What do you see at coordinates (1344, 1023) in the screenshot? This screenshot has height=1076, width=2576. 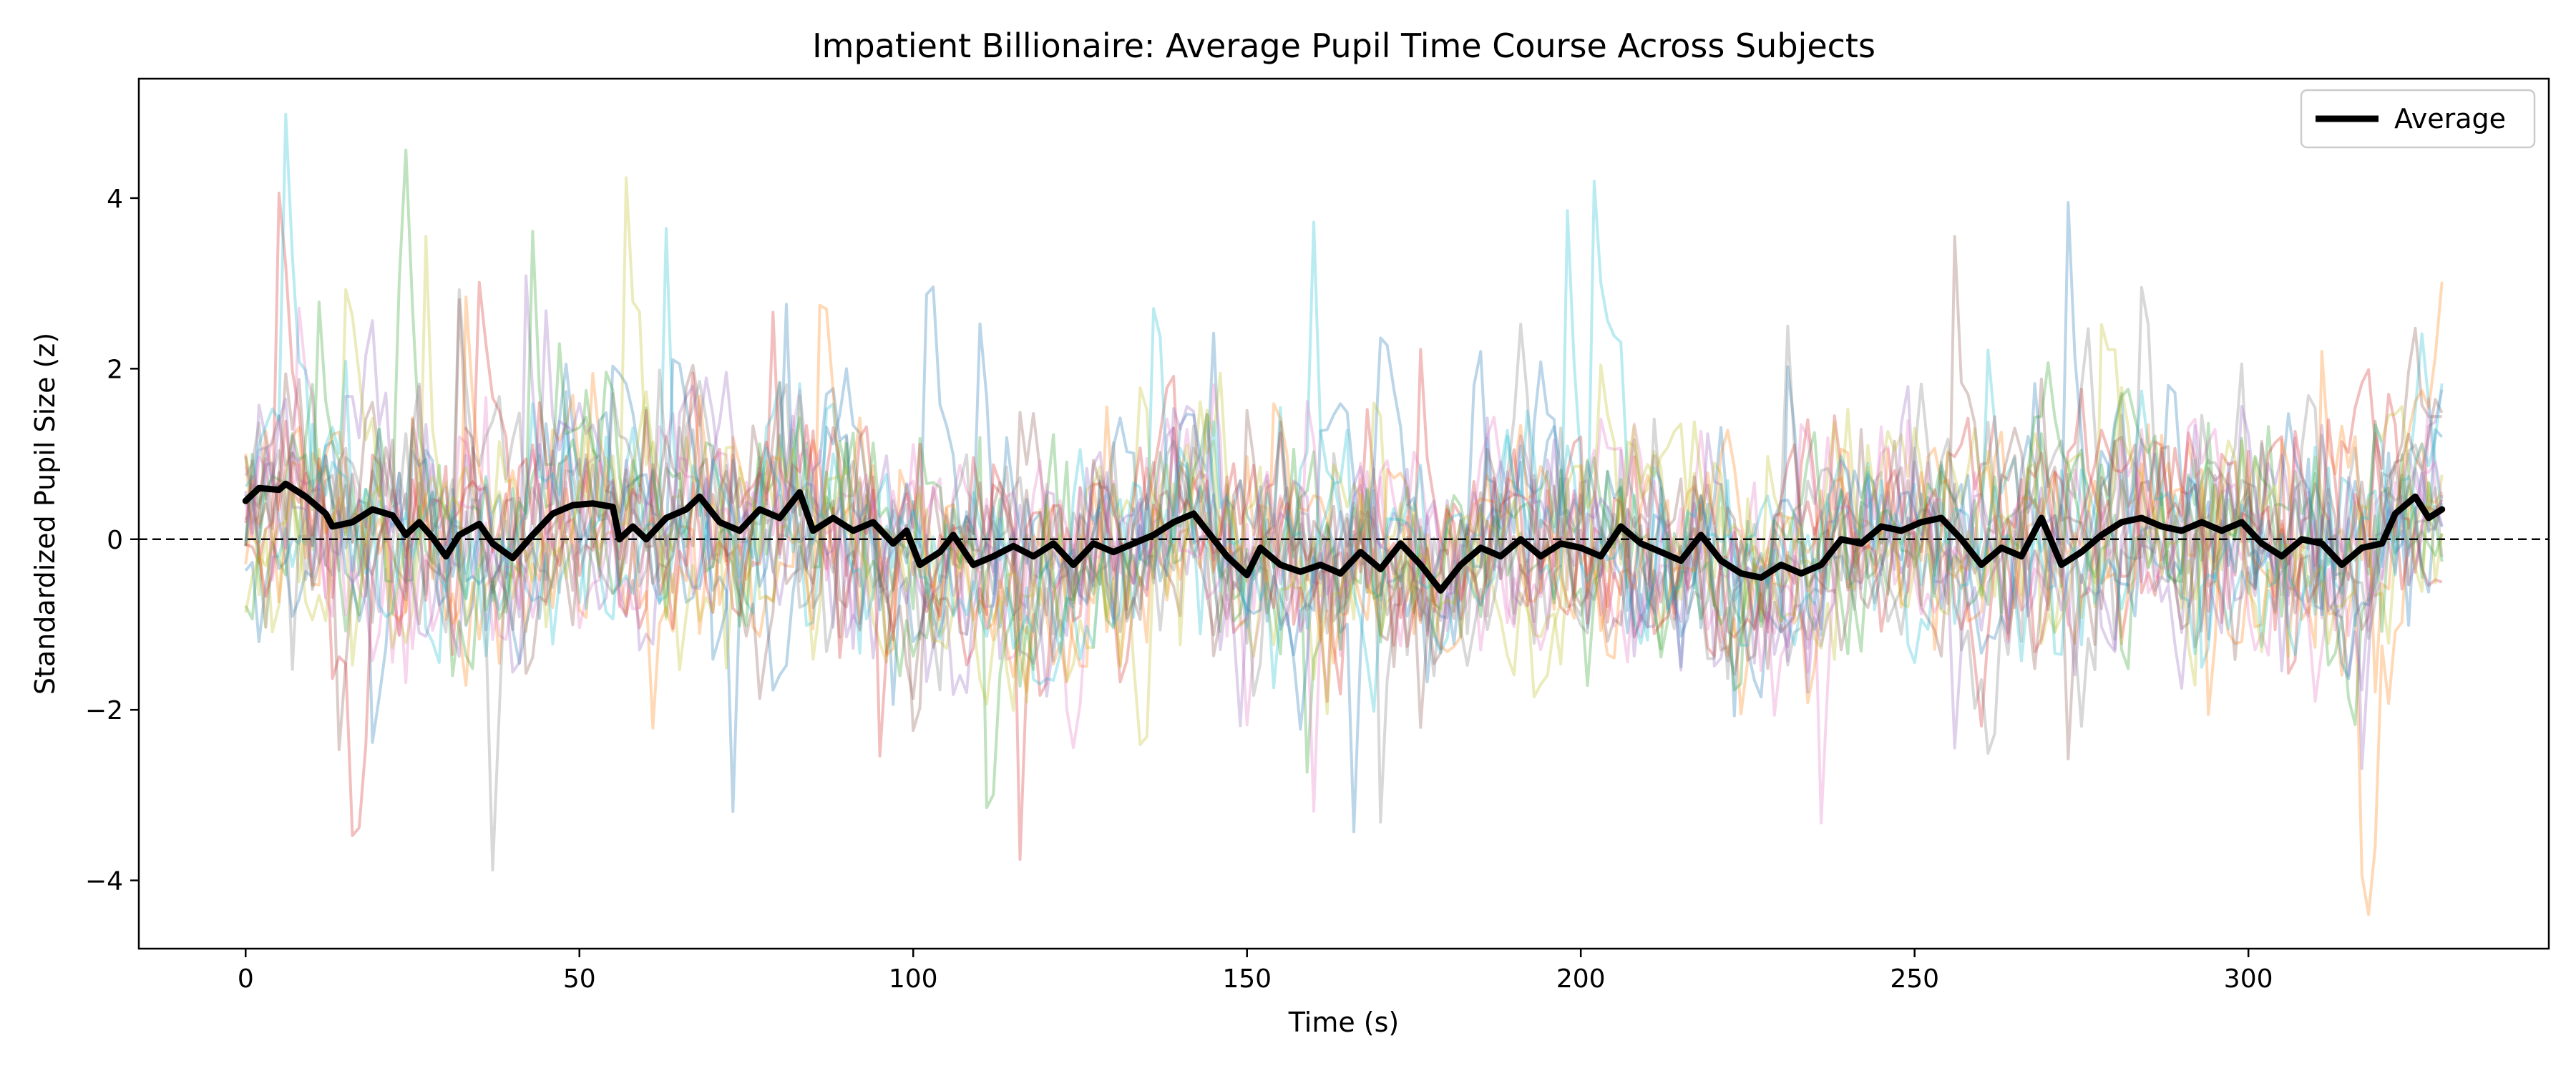 I see `x-axis-label: Time (s)` at bounding box center [1344, 1023].